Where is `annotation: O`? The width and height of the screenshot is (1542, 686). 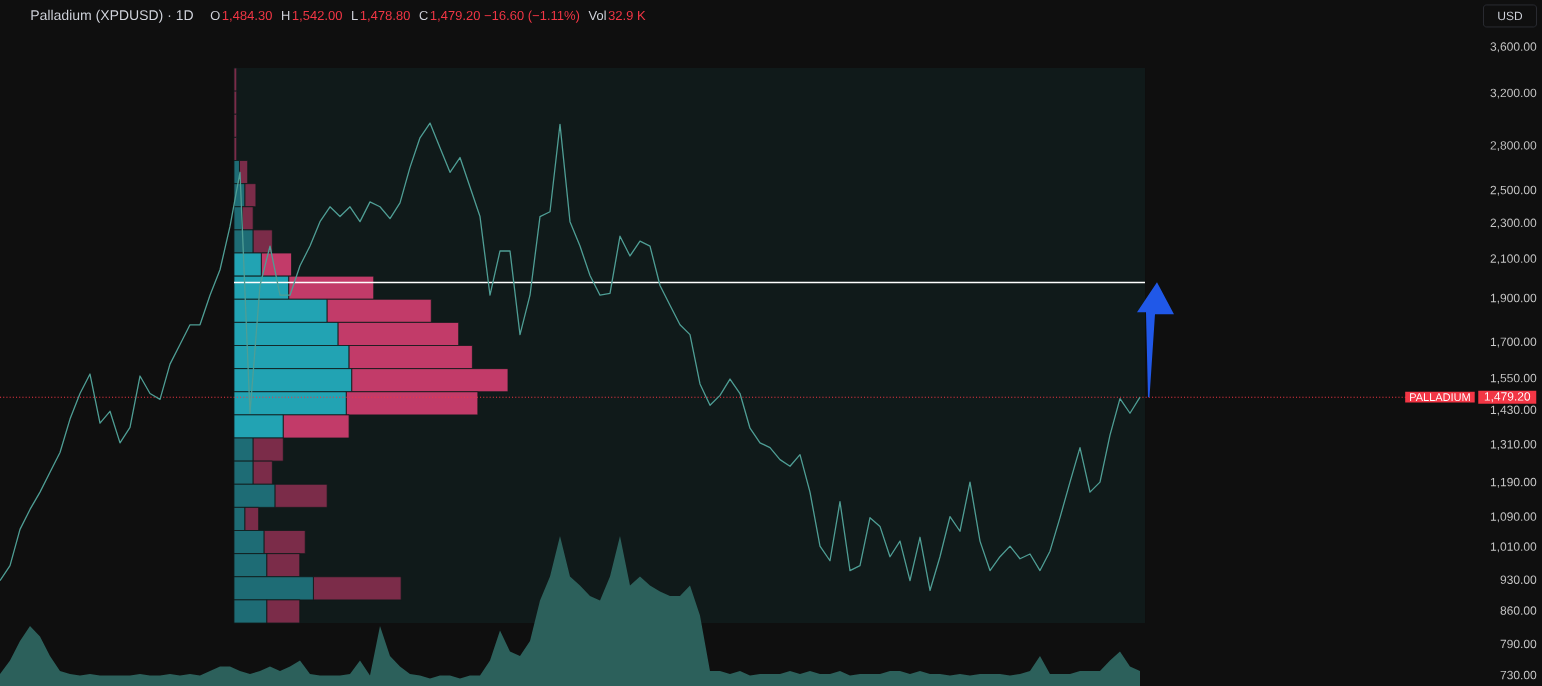
annotation: O is located at coordinates (215, 15).